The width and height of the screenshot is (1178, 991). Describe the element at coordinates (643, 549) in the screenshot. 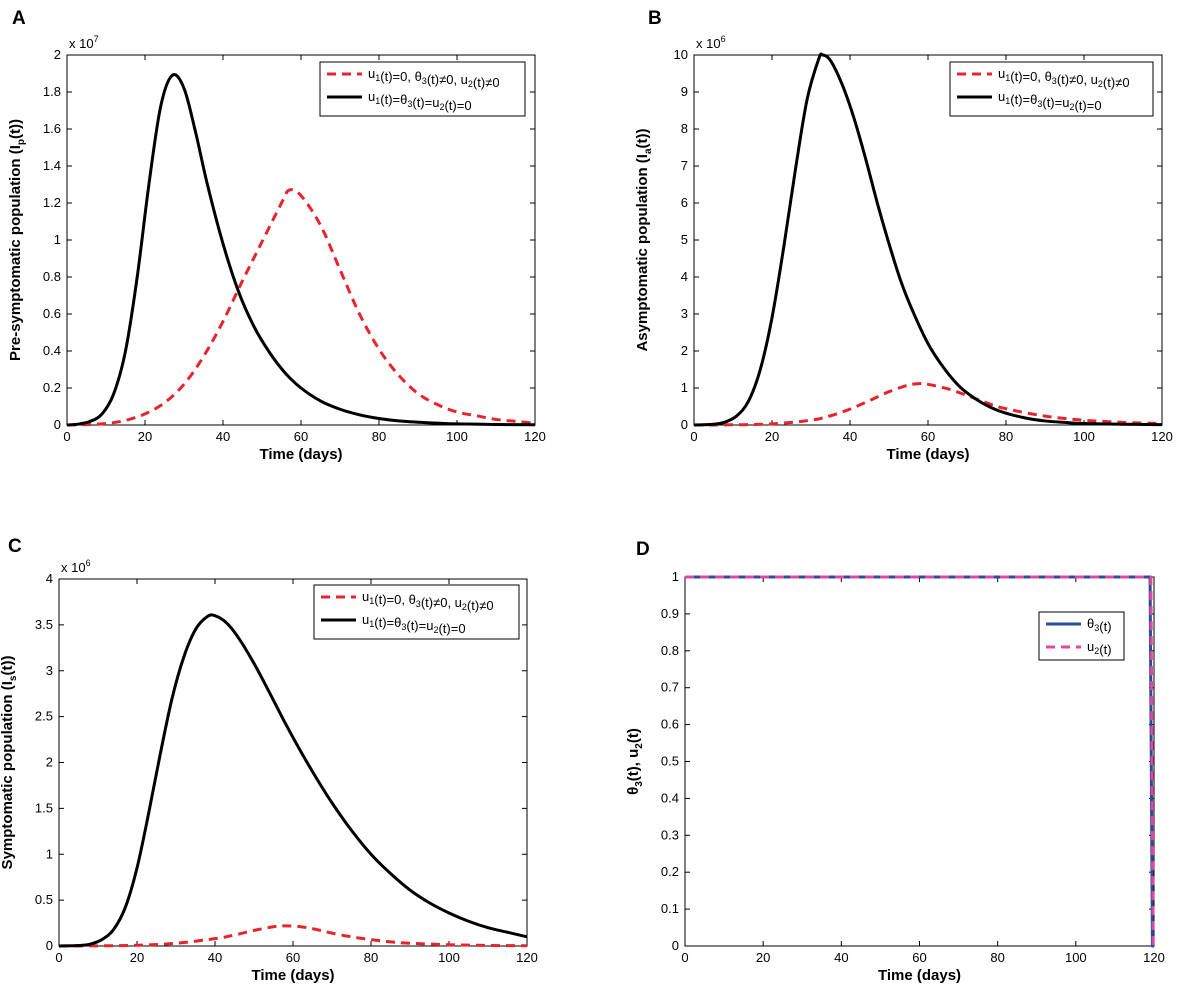

I see `panel-letter: D` at that location.